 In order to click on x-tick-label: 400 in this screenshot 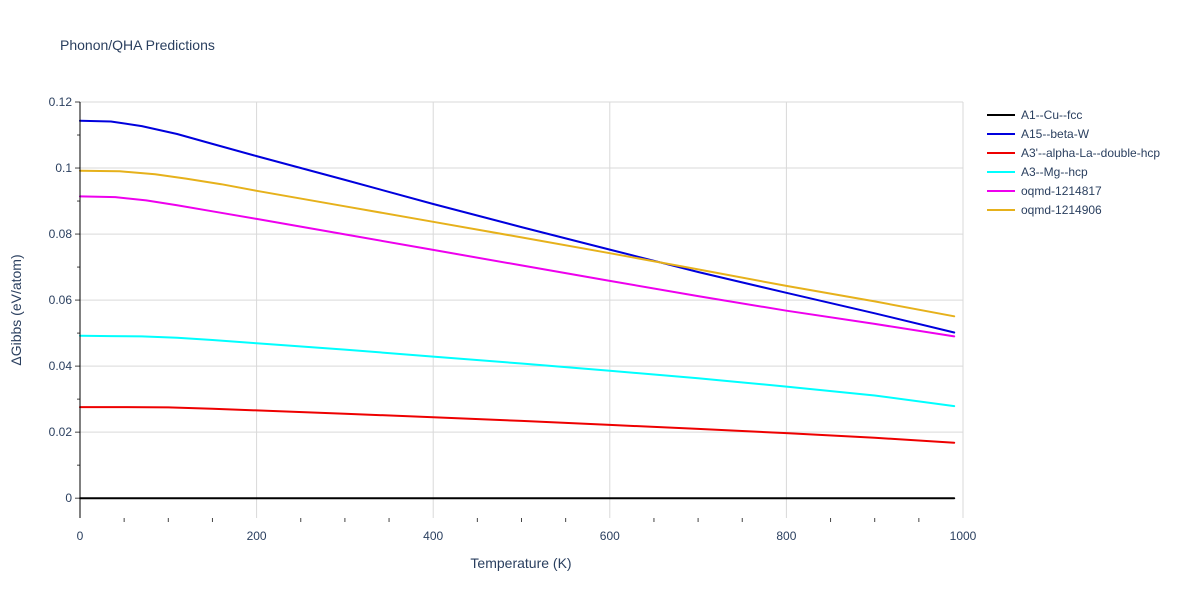, I will do `click(433, 536)`.